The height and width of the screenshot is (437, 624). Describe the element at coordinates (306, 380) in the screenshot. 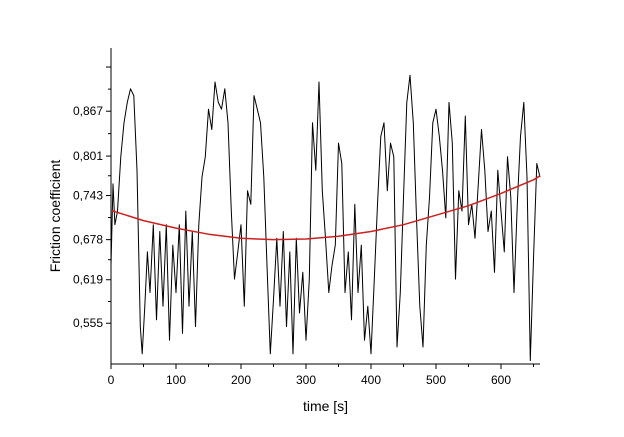

I see `x-tick-label: 300` at that location.